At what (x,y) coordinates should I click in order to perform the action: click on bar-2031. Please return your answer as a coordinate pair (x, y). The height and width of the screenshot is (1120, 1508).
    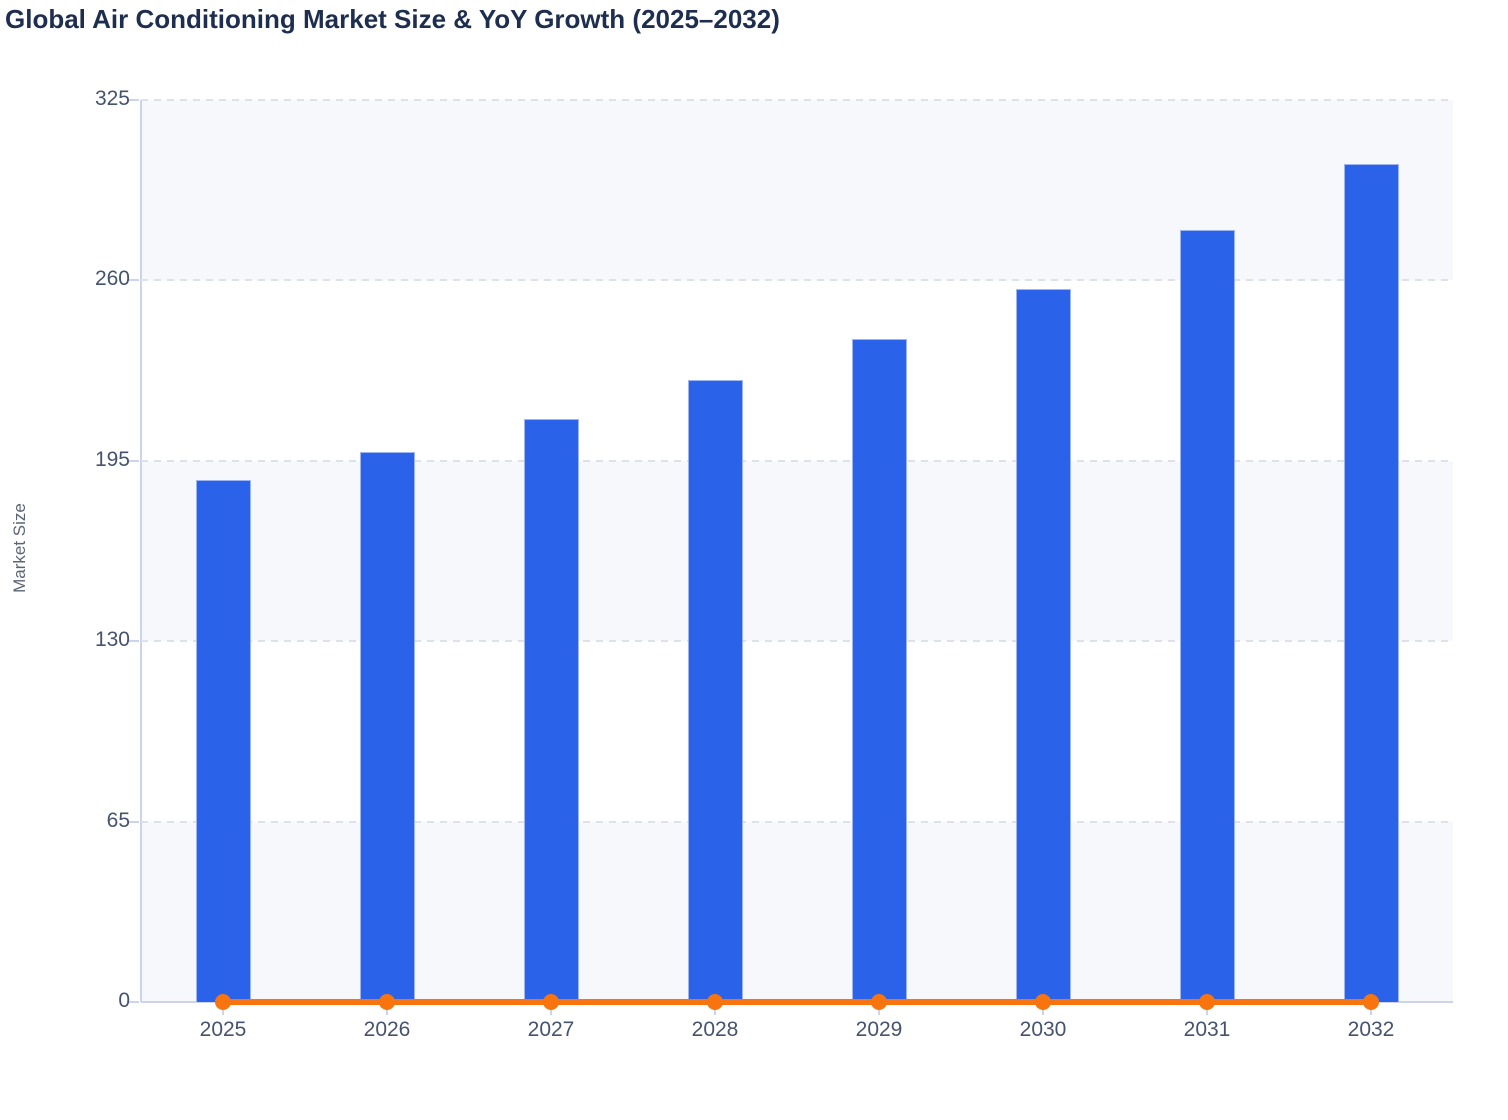
    Looking at the image, I should click on (1207, 616).